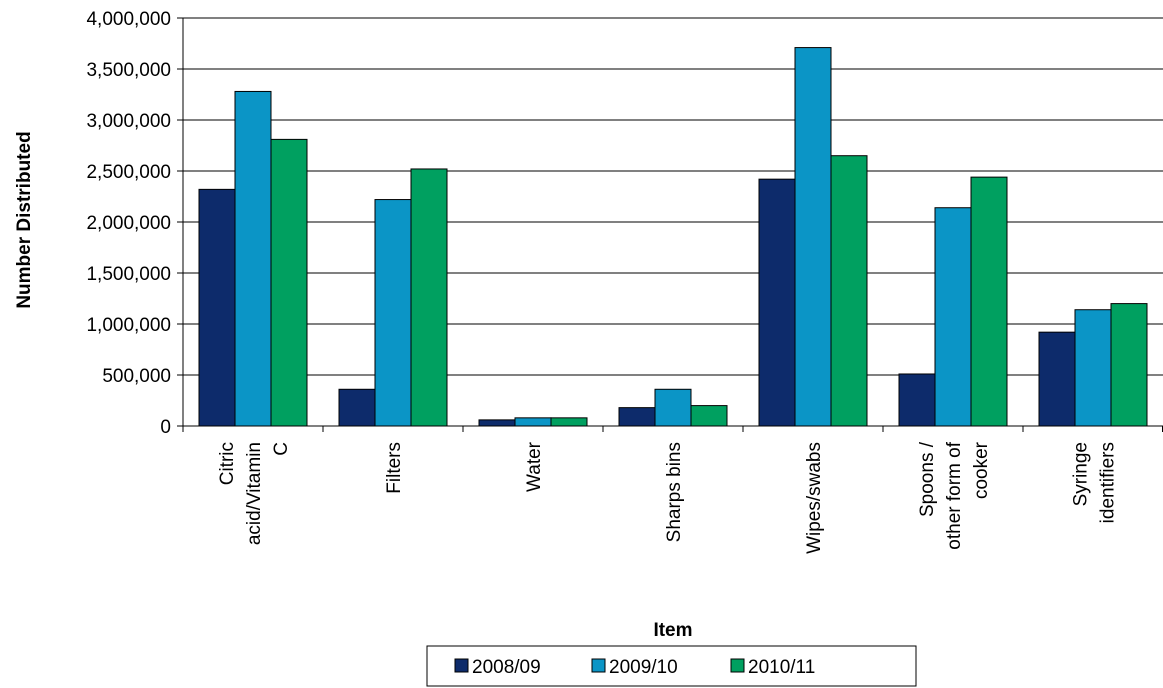 This screenshot has width=1163, height=688. What do you see at coordinates (227, 463) in the screenshot?
I see `x-tick-label: Citric` at bounding box center [227, 463].